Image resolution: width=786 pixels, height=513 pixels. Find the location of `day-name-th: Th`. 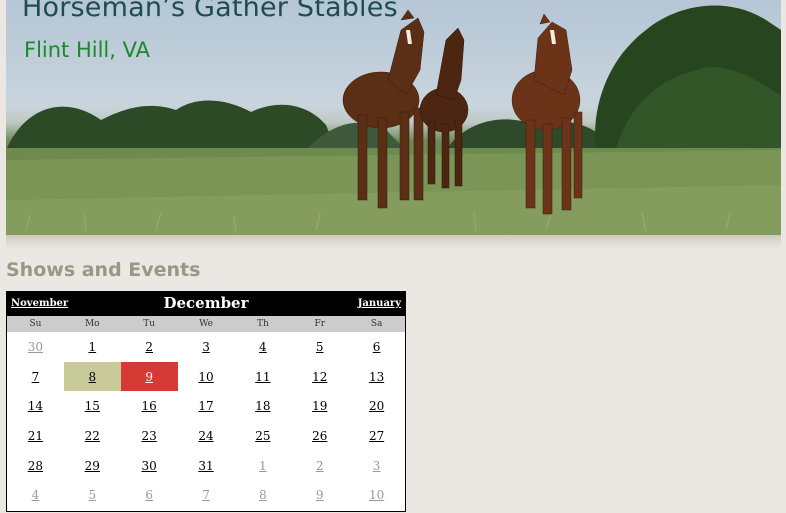

day-name-th: Th is located at coordinates (262, 324).